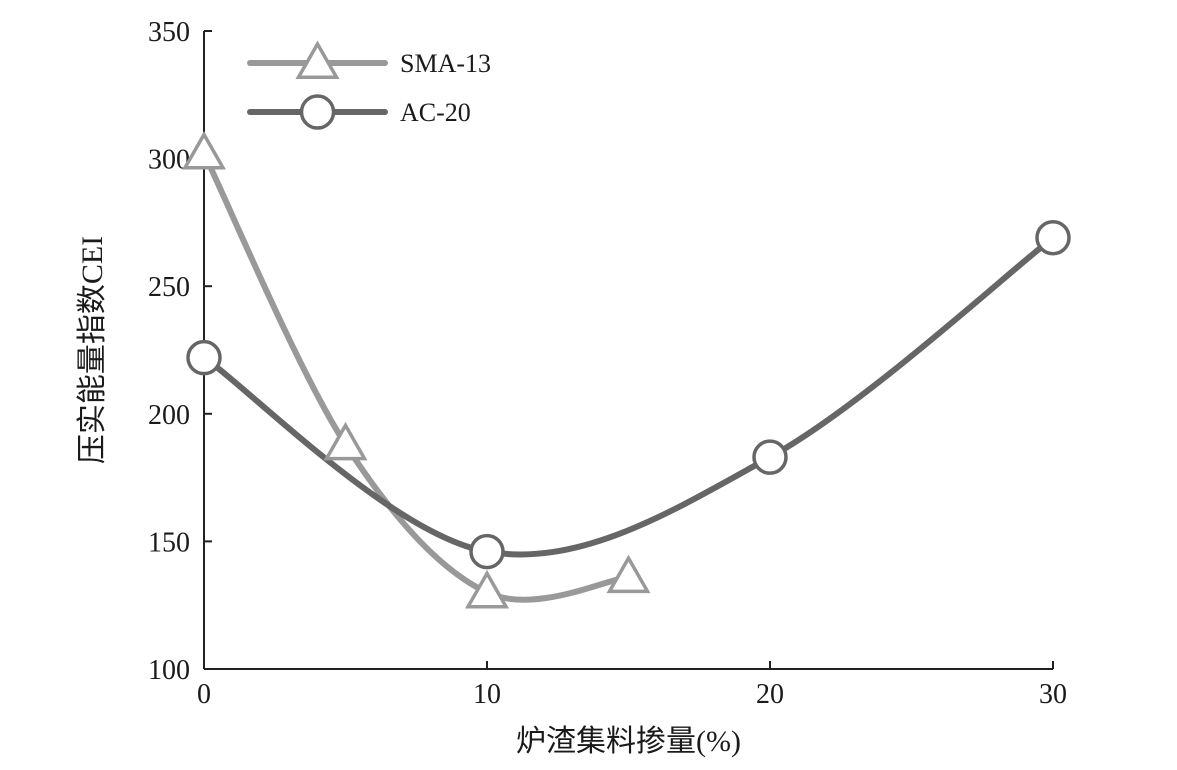  Describe the element at coordinates (169, 670) in the screenshot. I see `y-tick-label: 100` at that location.